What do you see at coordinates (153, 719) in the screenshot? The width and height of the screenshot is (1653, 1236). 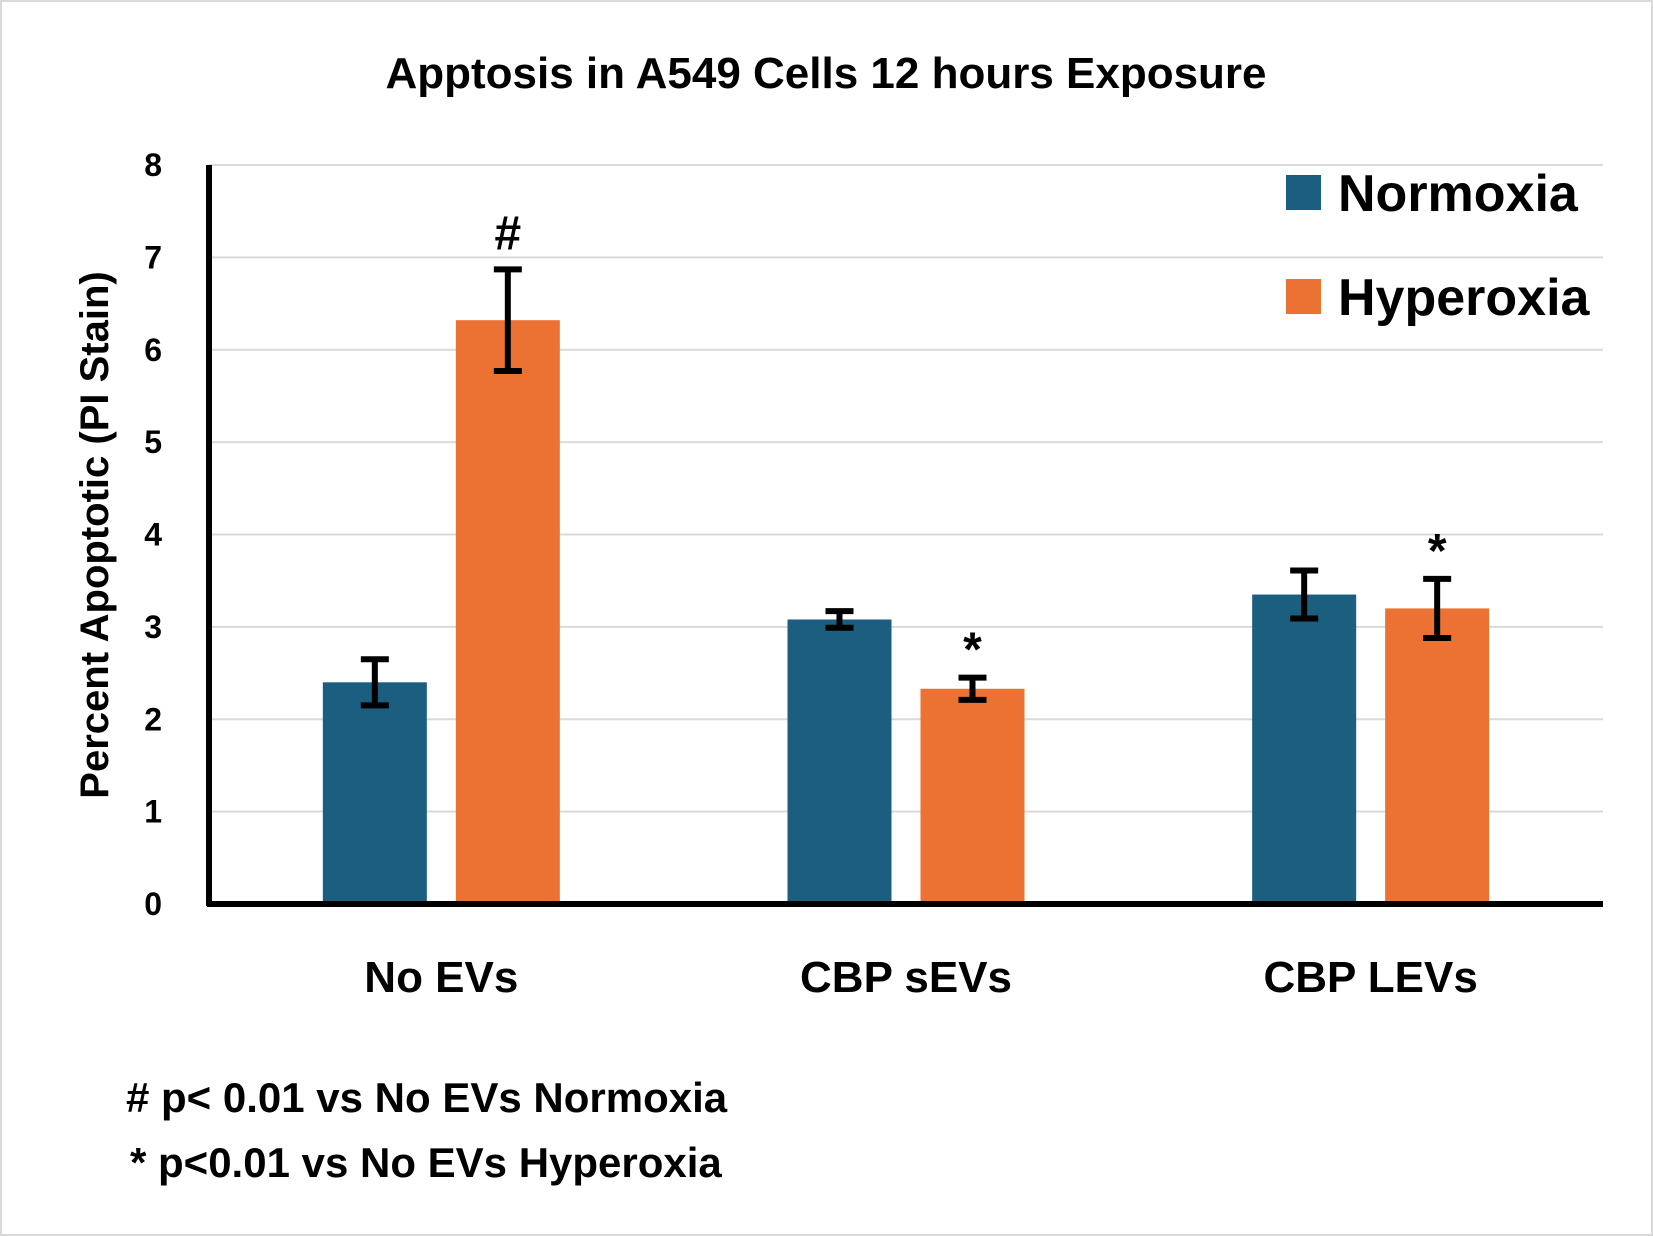 I see `y-tick-label-2: 2` at bounding box center [153, 719].